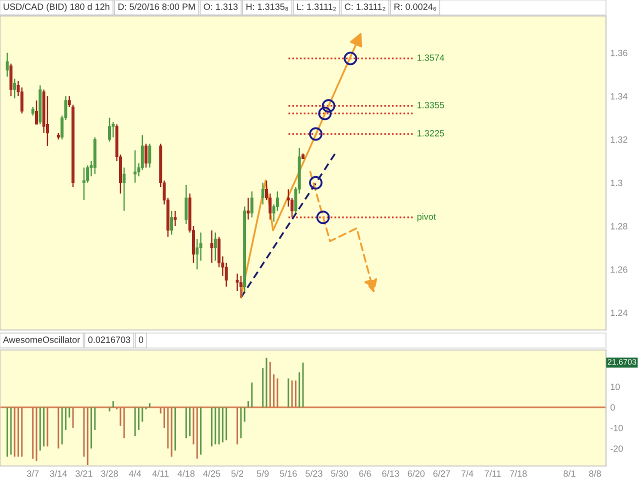  What do you see at coordinates (616, 183) in the screenshot?
I see `y-tick-label: 1.3` at bounding box center [616, 183].